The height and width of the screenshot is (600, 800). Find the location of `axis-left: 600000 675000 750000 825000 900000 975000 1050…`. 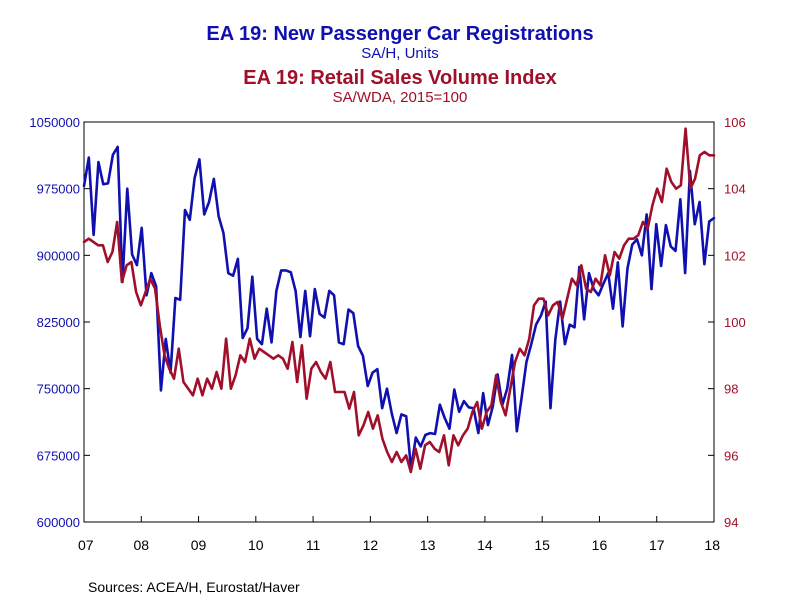

axis-left: 600000 675000 750000 825000 900000 975000 1050… is located at coordinates (59, 322).